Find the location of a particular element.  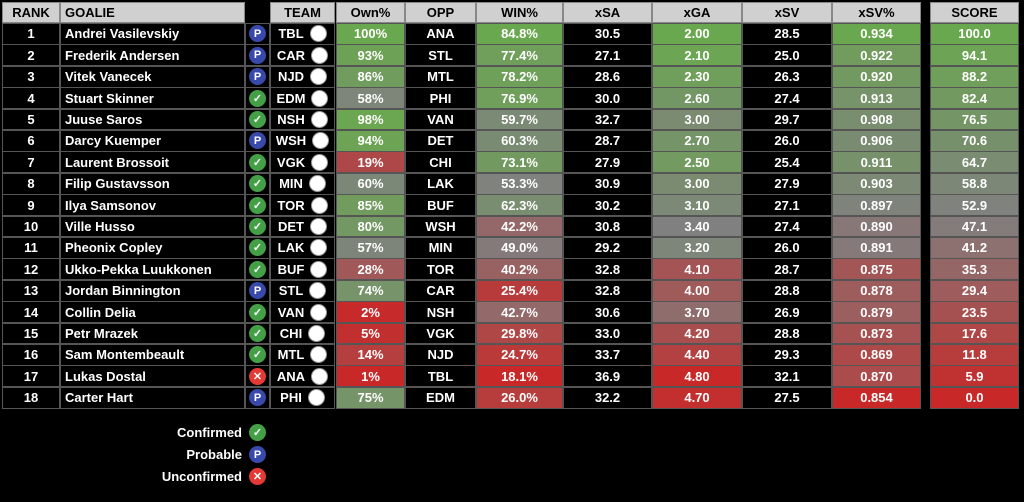

goalie-cell: Andrei Vasilevskiy is located at coordinates (152, 34).